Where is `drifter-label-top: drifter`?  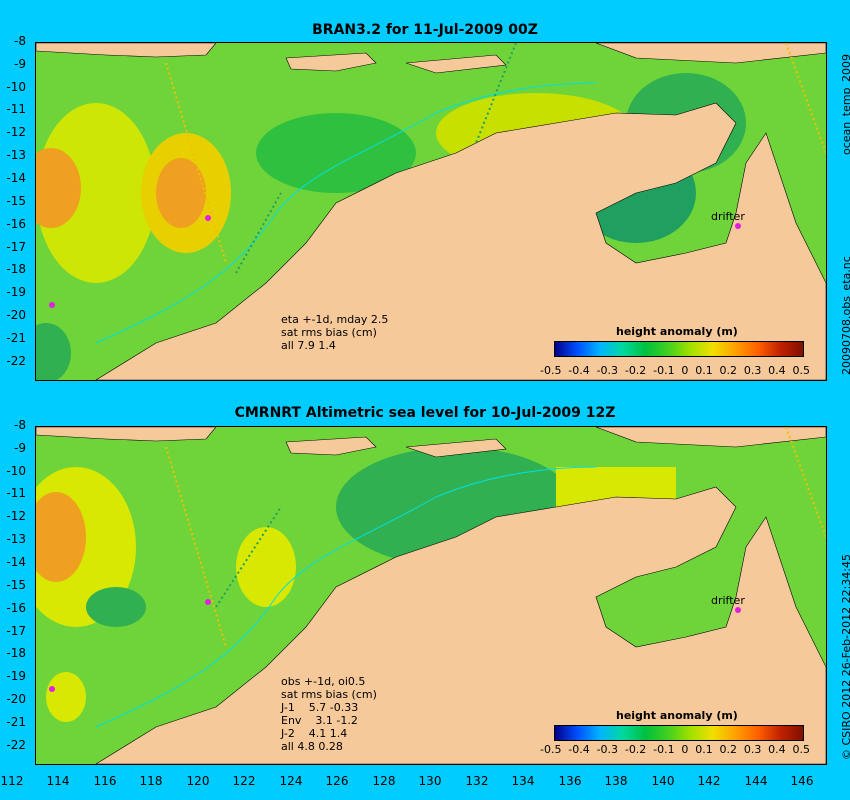
drifter-label-top: drifter is located at coordinates (728, 216).